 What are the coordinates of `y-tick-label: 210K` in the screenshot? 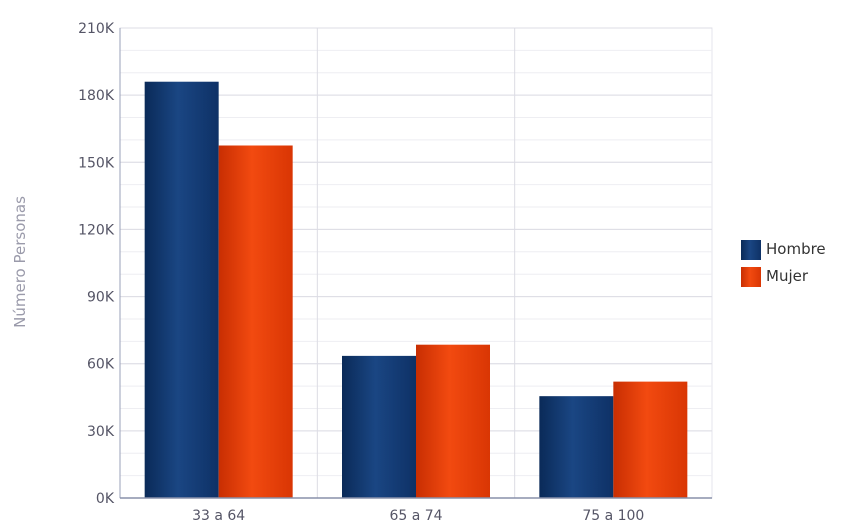 It's located at (96, 29).